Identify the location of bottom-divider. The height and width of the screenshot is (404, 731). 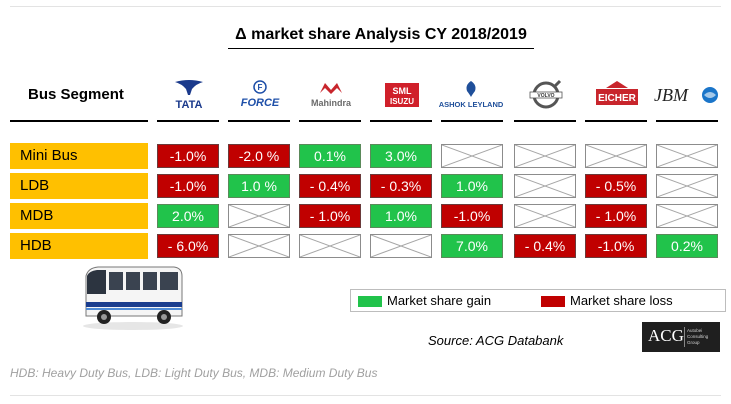
(365, 395).